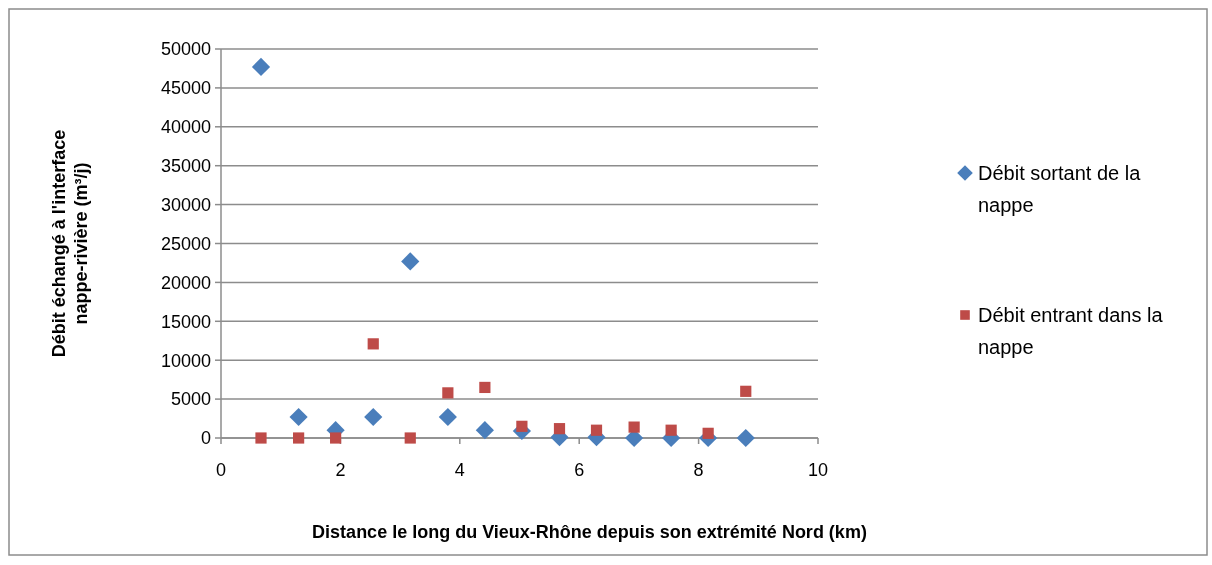 The height and width of the screenshot is (565, 1212). What do you see at coordinates (185, 127) in the screenshot?
I see `y-tick-label: 40000` at bounding box center [185, 127].